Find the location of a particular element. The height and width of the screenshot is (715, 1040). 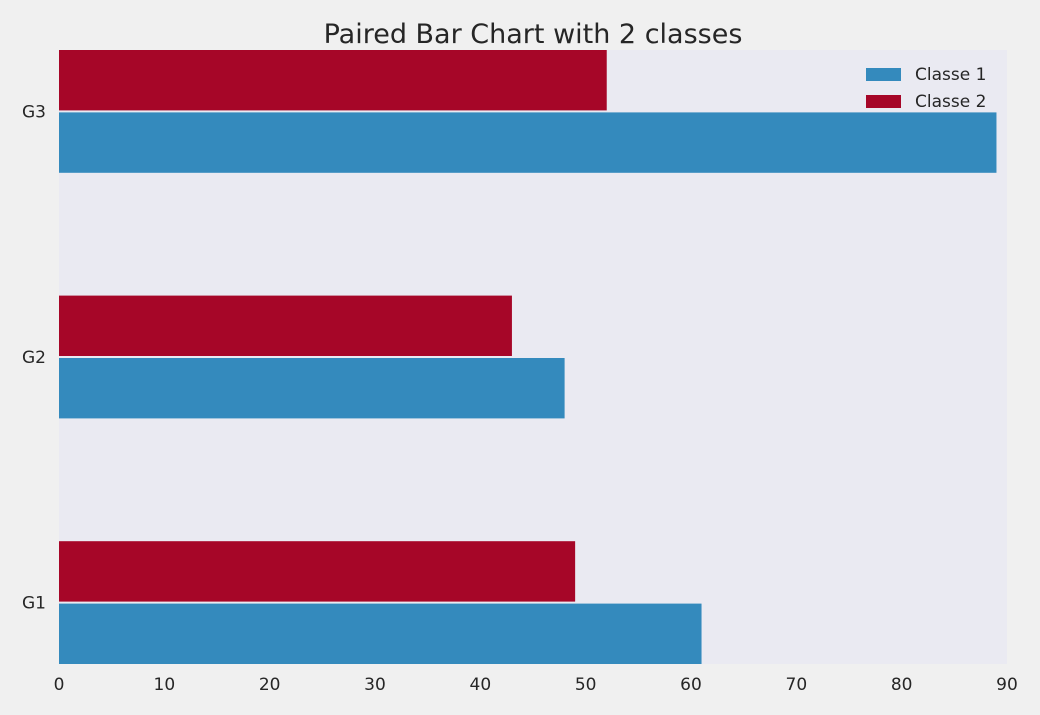

x-tick-label: 90 is located at coordinates (1007, 685).